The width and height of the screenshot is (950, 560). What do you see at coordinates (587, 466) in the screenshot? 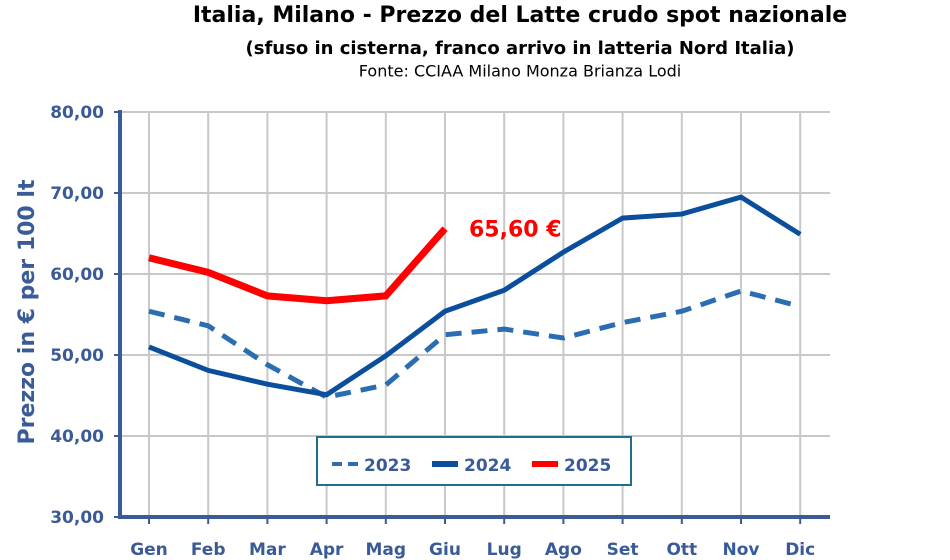
I see `legend-label: 2025` at bounding box center [587, 466].